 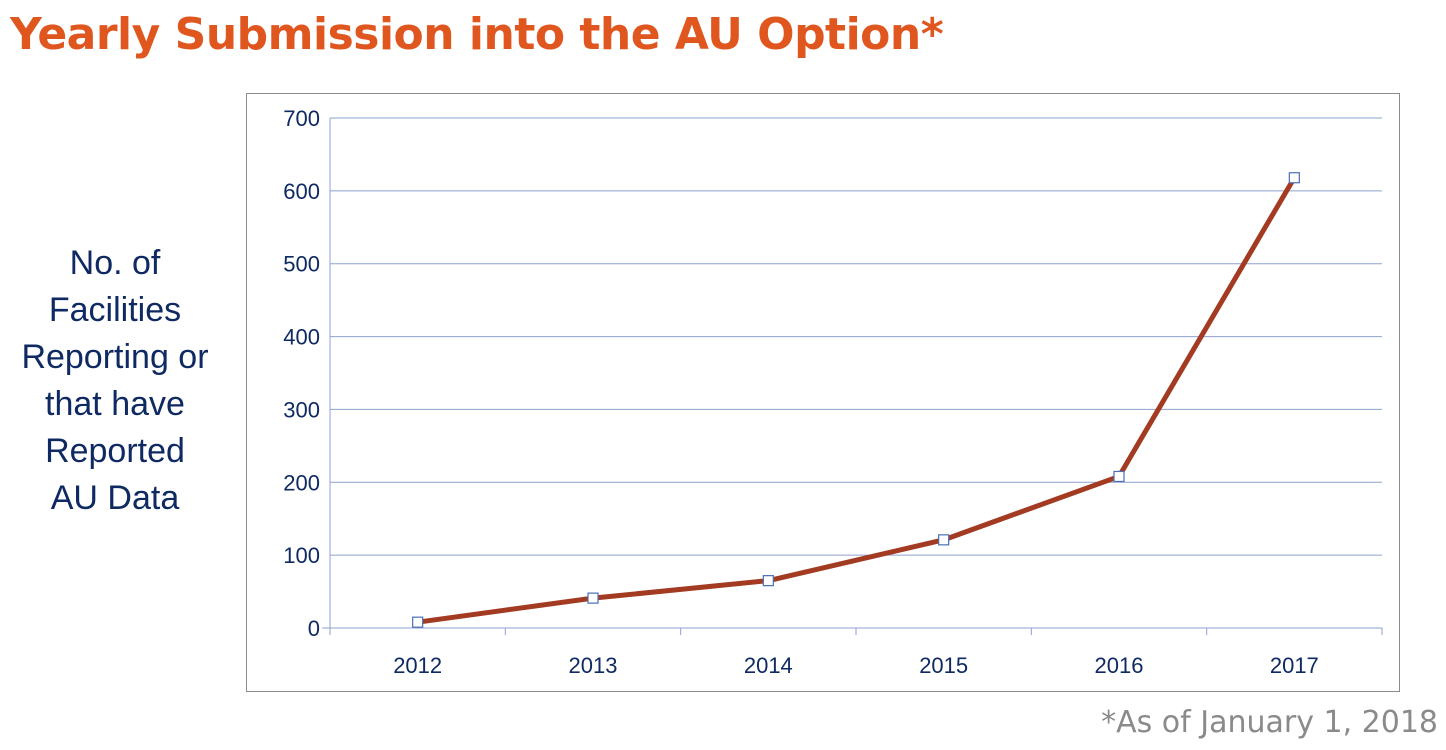 What do you see at coordinates (301, 337) in the screenshot?
I see `y-tick-label: 400` at bounding box center [301, 337].